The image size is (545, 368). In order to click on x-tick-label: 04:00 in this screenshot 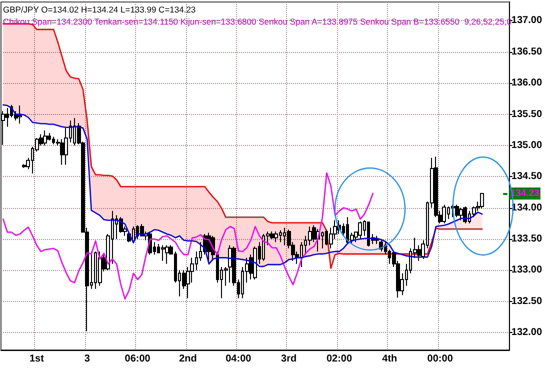, I will do `click(239, 359)`.